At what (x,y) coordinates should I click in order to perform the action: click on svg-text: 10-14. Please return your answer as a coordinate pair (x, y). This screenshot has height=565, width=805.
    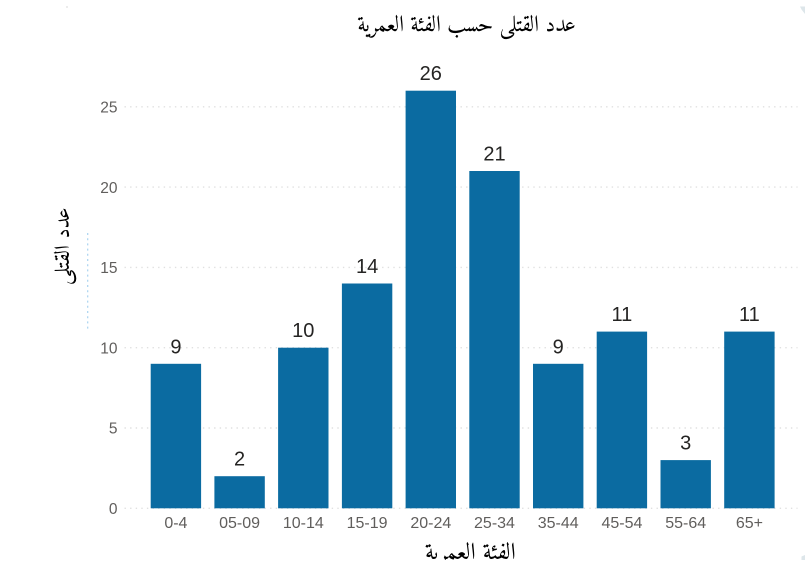
    Looking at the image, I should click on (303, 523).